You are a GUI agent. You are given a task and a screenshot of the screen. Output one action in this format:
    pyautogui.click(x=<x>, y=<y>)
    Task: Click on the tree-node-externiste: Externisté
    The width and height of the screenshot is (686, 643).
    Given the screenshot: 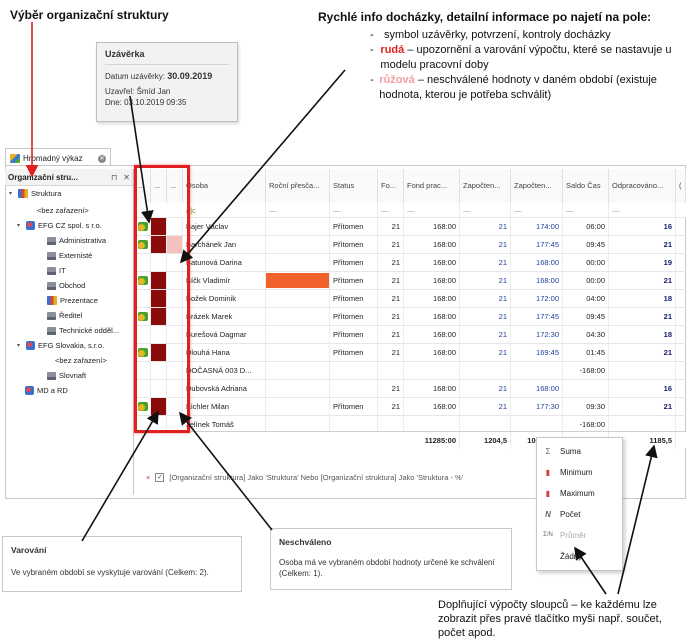 What is the action you would take?
    pyautogui.click(x=69, y=255)
    